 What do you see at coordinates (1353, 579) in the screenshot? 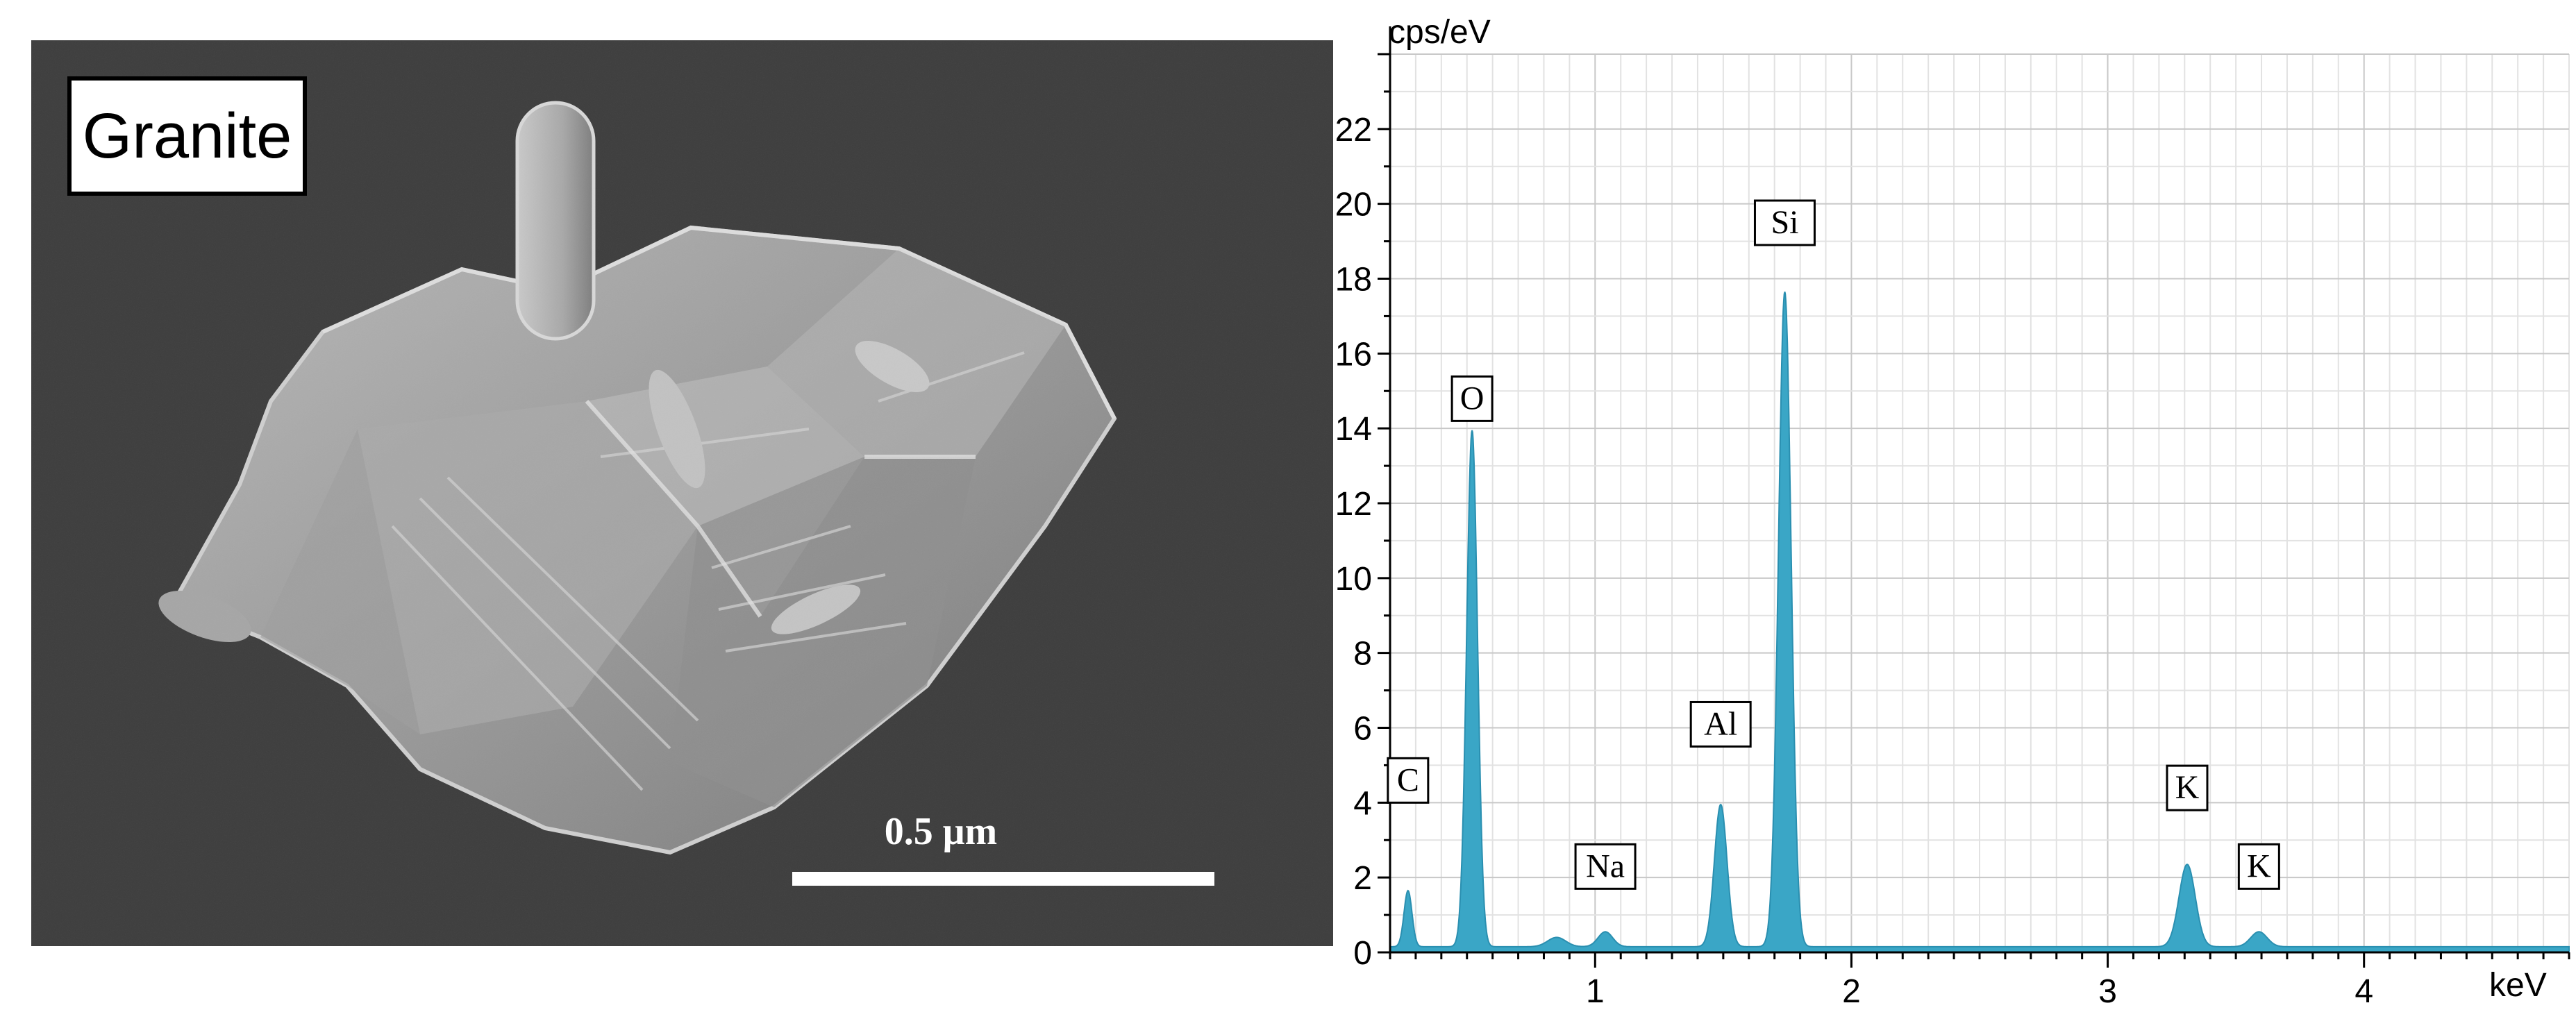
I see `y-tick-label: 10` at bounding box center [1353, 579].